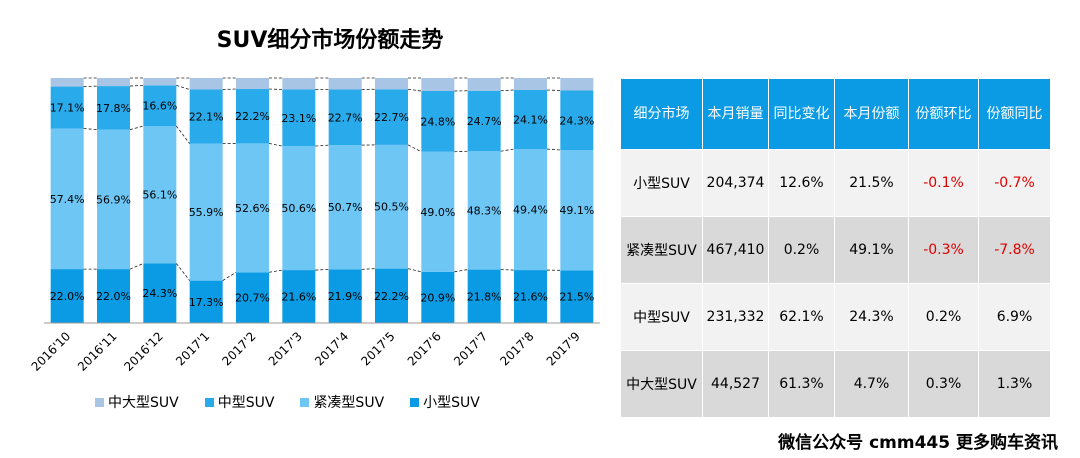 This screenshot has width=1080, height=458. I want to click on data-label-1-11: 21.6%, so click(530, 297).